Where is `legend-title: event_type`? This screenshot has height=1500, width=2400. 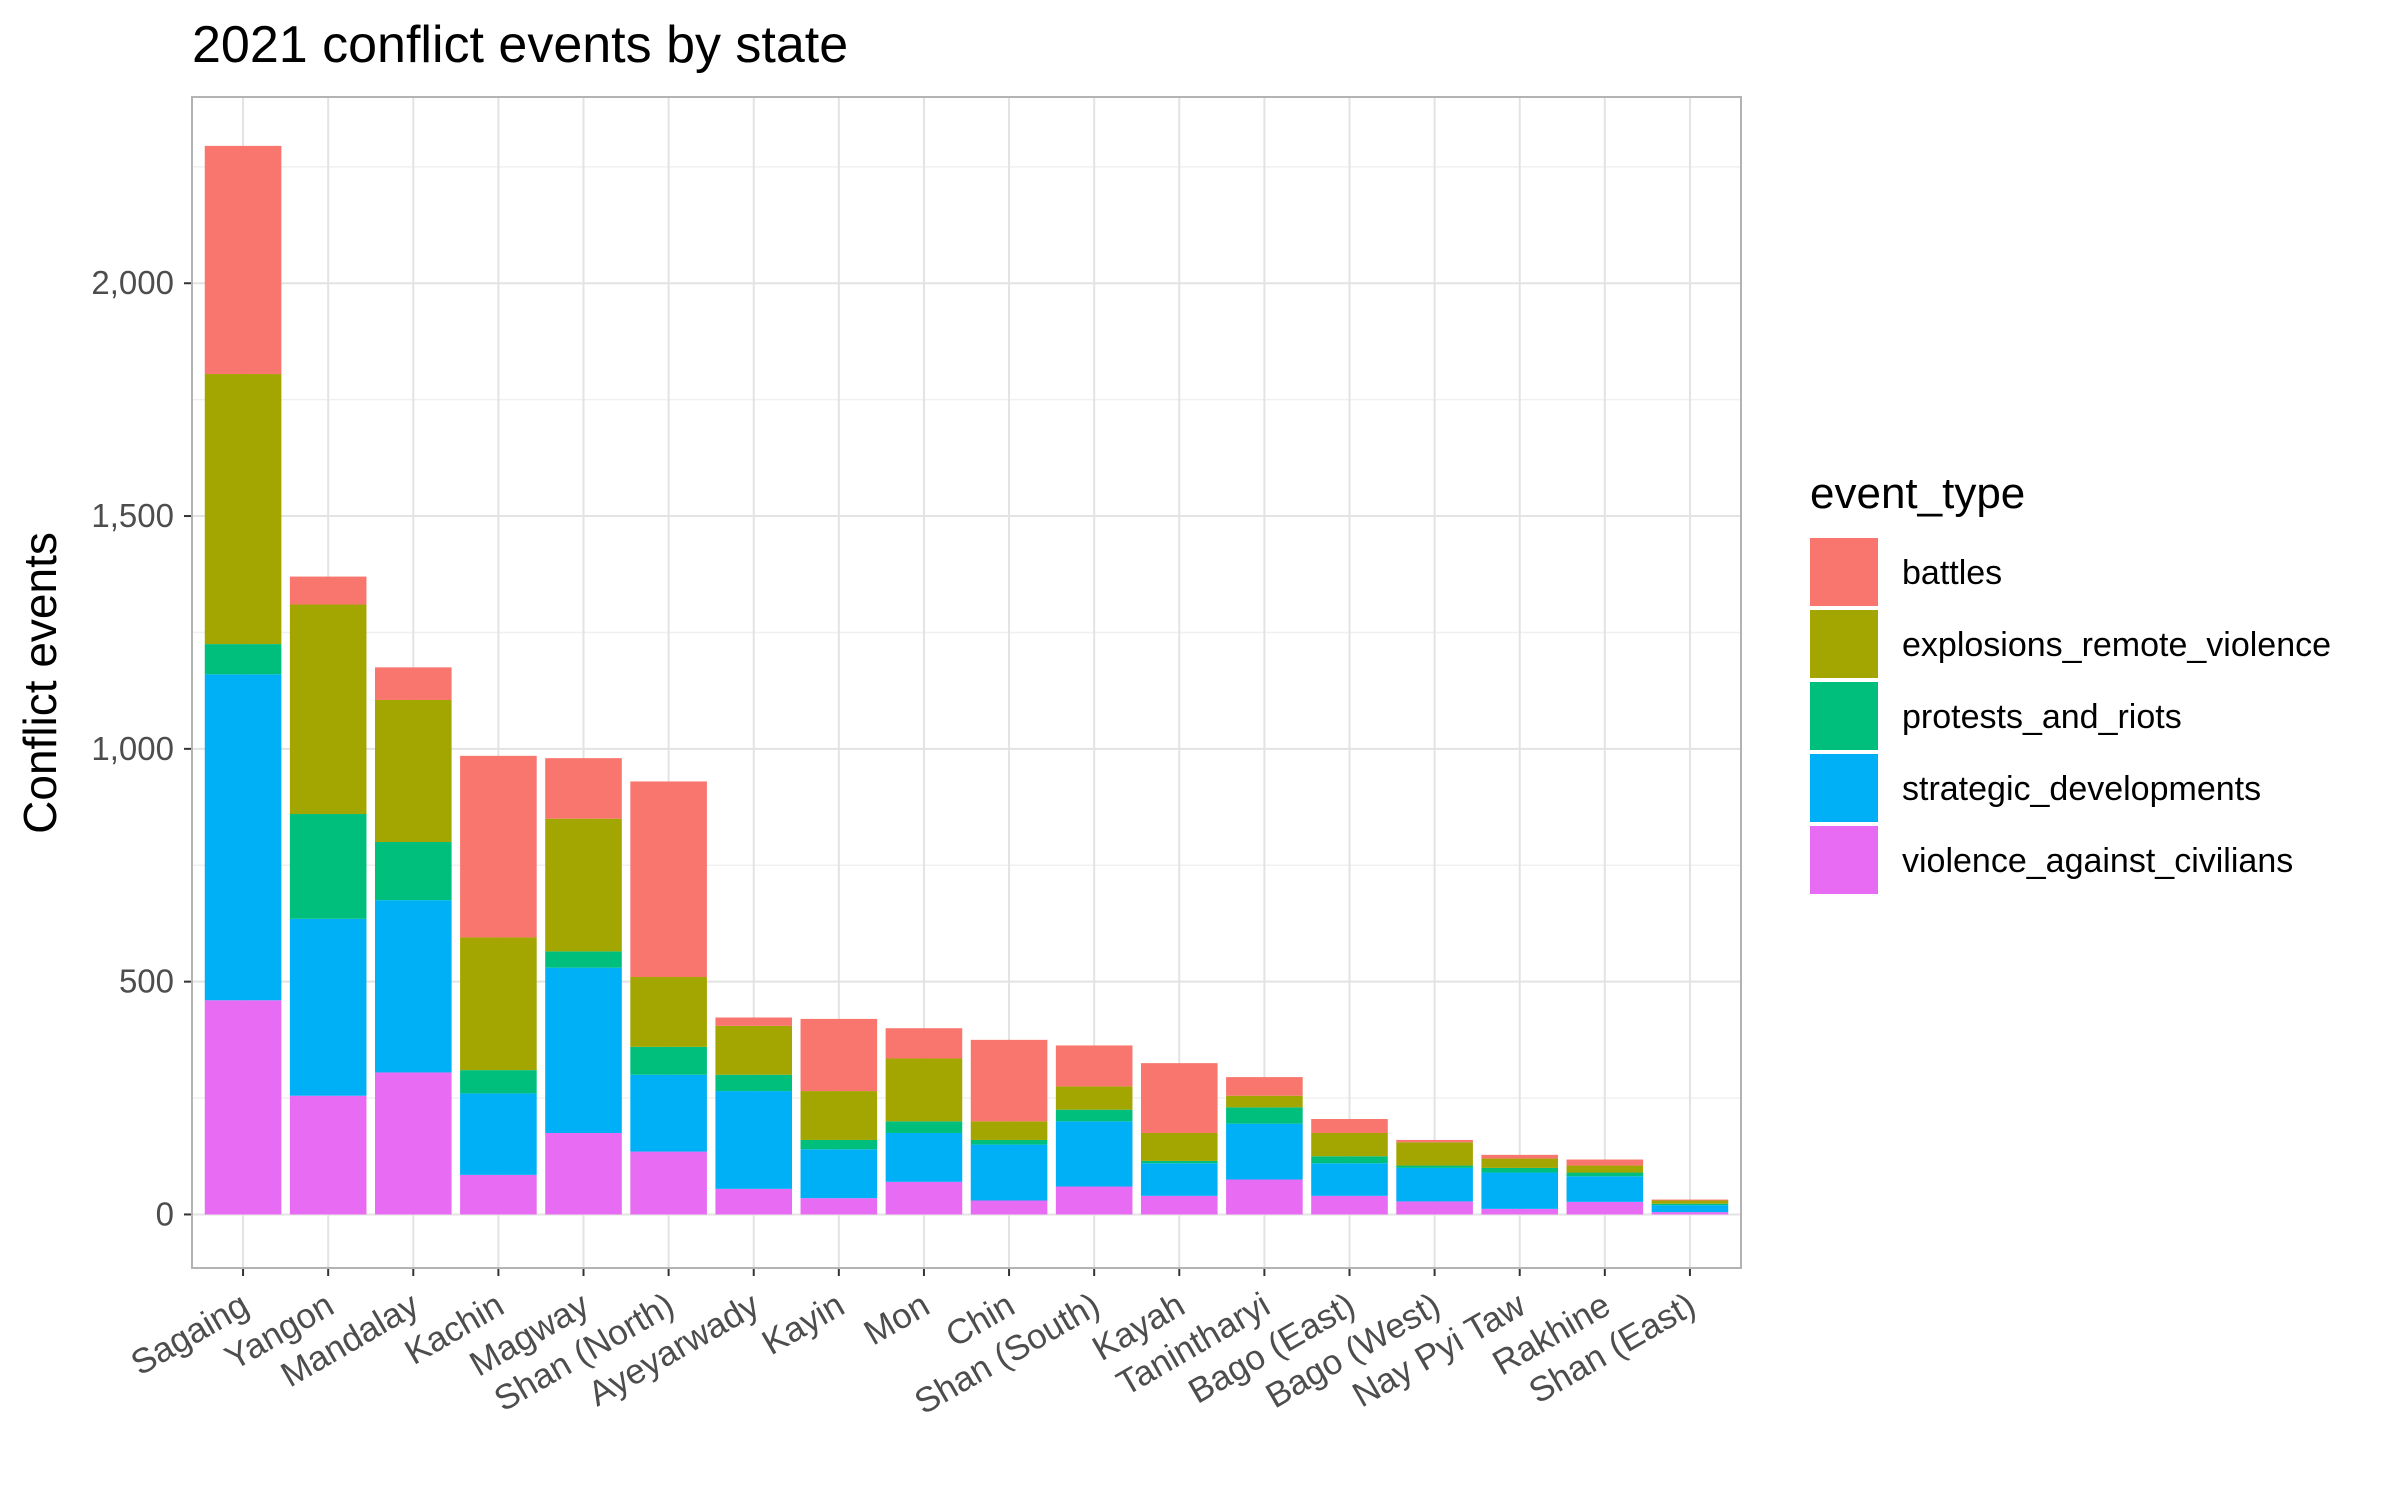 legend-title: event_type is located at coordinates (1917, 493).